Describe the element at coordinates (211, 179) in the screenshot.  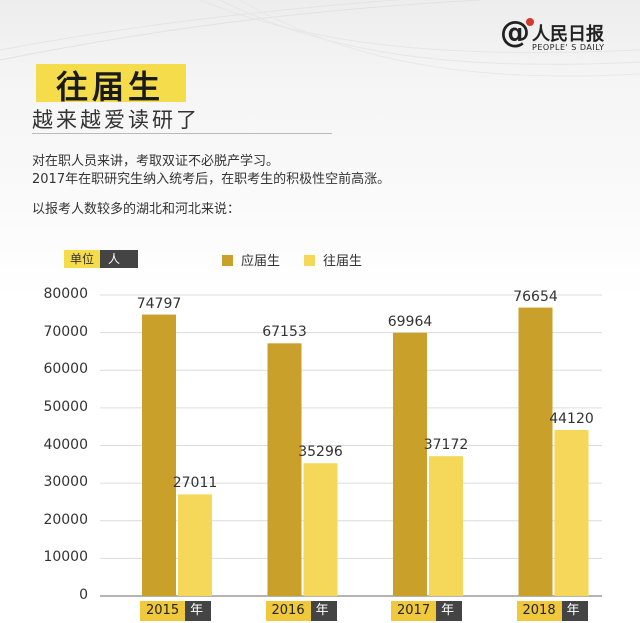
I see `paragraph-2: 2017年在职研究生纳入统考后，在职考生的积极性空前高涨。` at that location.